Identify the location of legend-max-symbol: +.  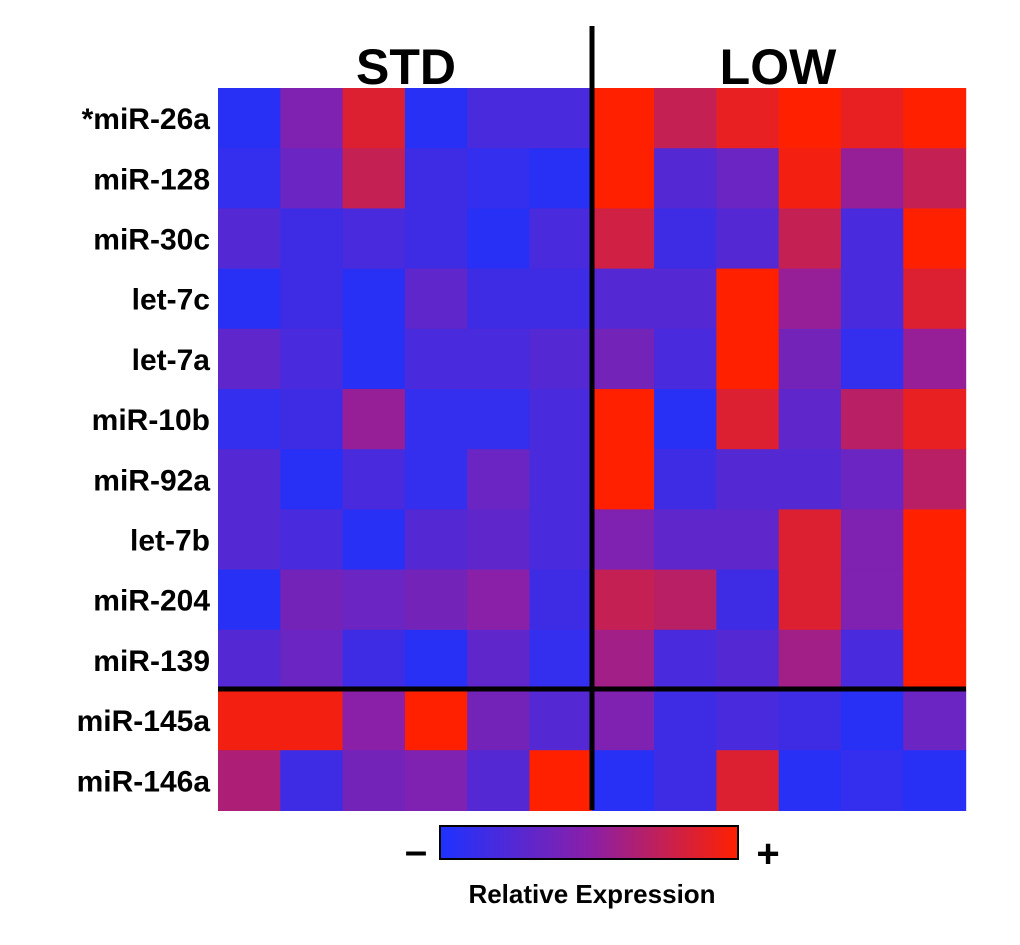
(767, 854).